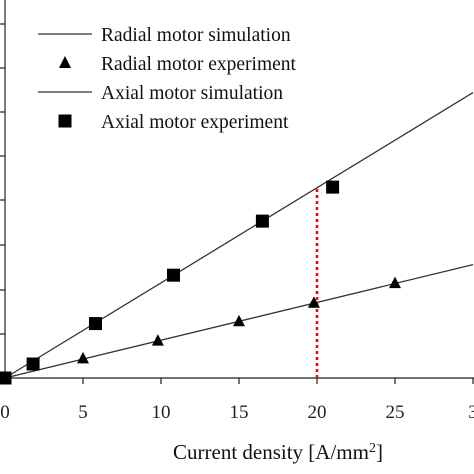 Image resolution: width=474 pixels, height=474 pixels. Describe the element at coordinates (199, 64) in the screenshot. I see `legend-label-1: Radial motor experiment` at that location.